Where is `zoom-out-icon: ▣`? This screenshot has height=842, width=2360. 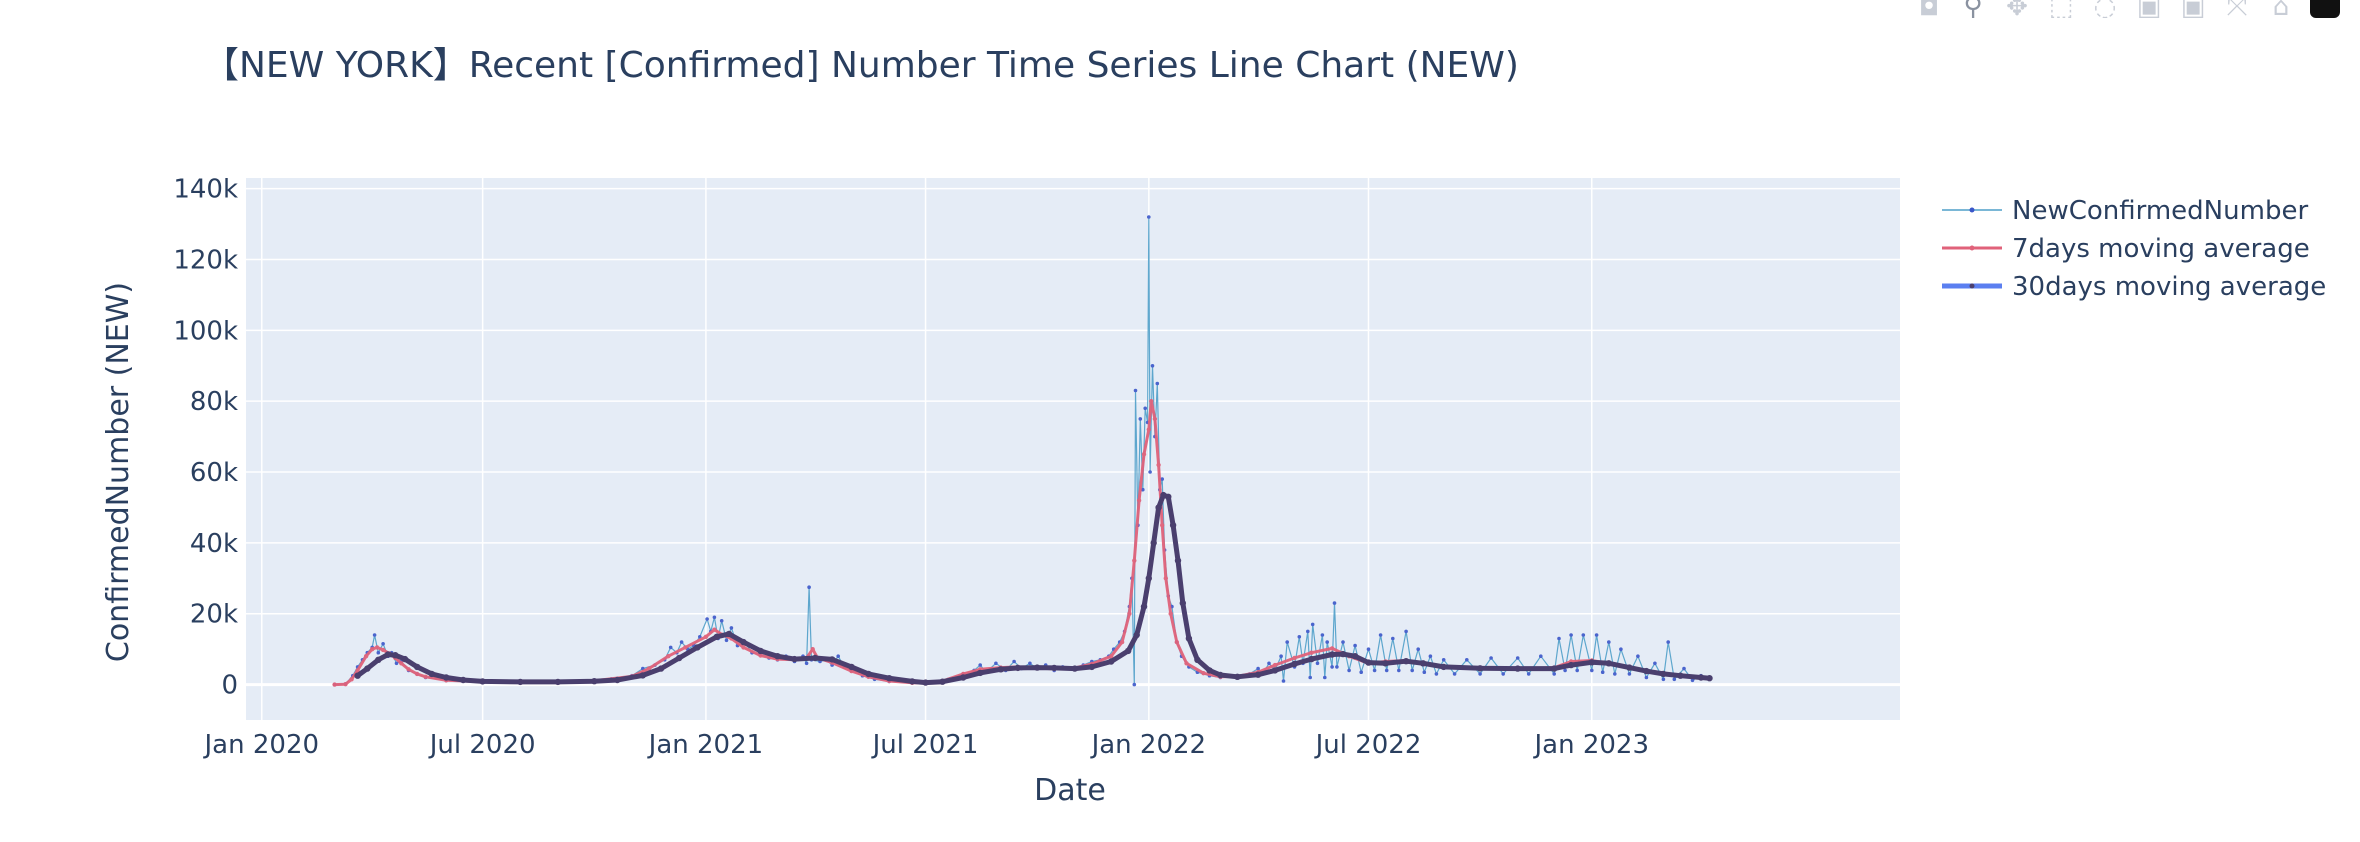
zoom-out-icon: ▣ is located at coordinates (2193, 9).